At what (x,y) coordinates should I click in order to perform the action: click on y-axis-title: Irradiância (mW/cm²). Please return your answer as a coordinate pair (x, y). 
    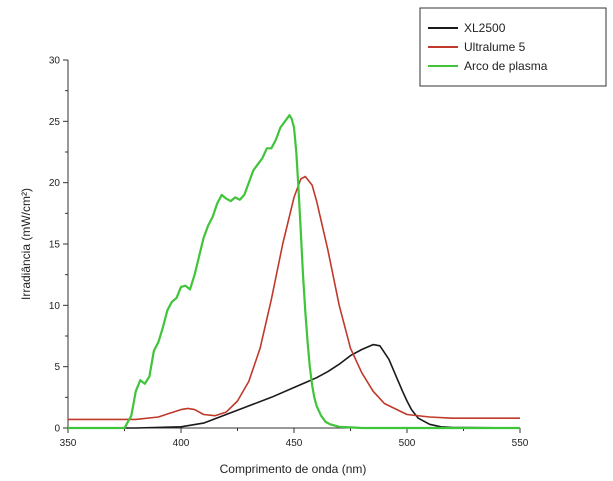
    Looking at the image, I should click on (26, 244).